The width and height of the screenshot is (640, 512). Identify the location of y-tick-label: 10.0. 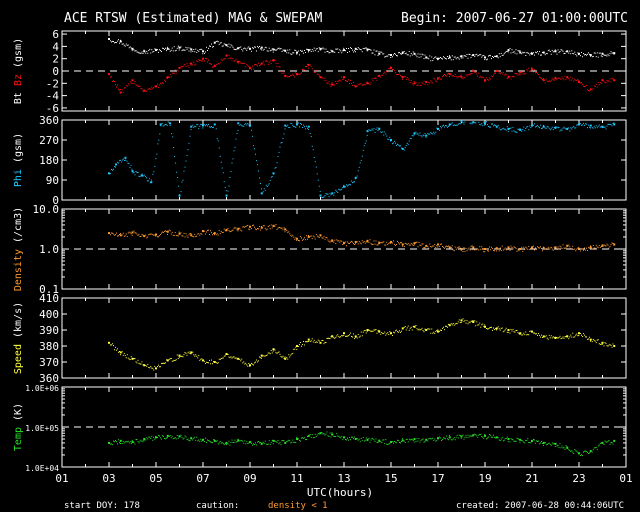
(46, 209).